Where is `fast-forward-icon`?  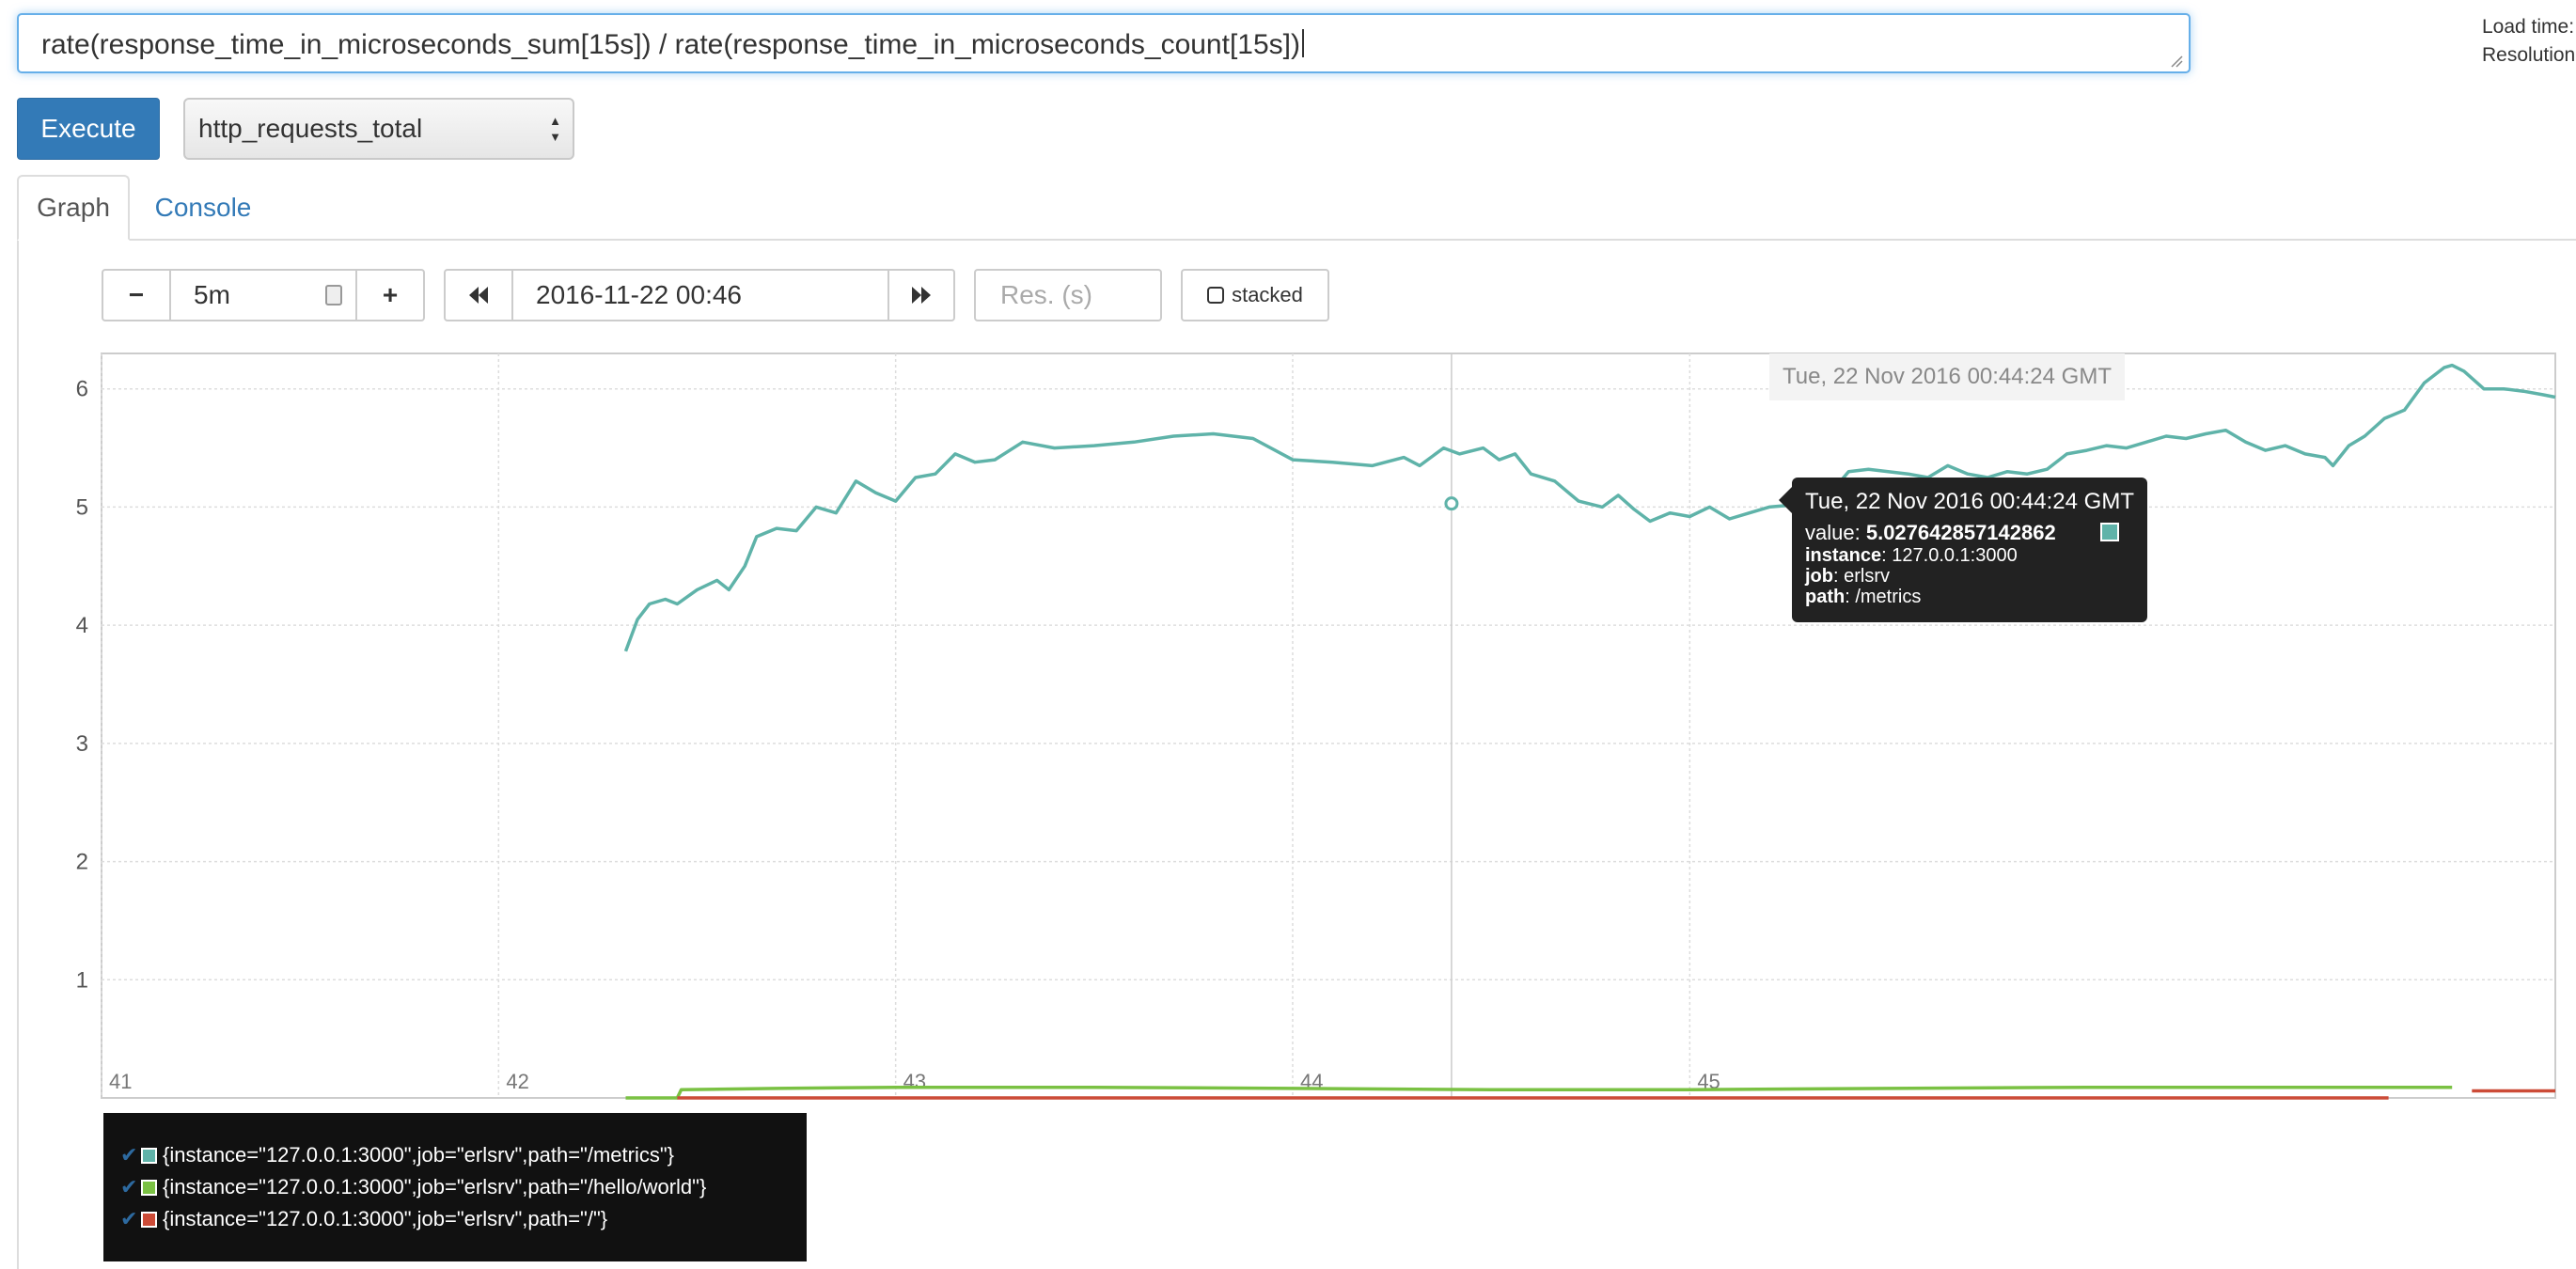
fast-forward-icon is located at coordinates (922, 295).